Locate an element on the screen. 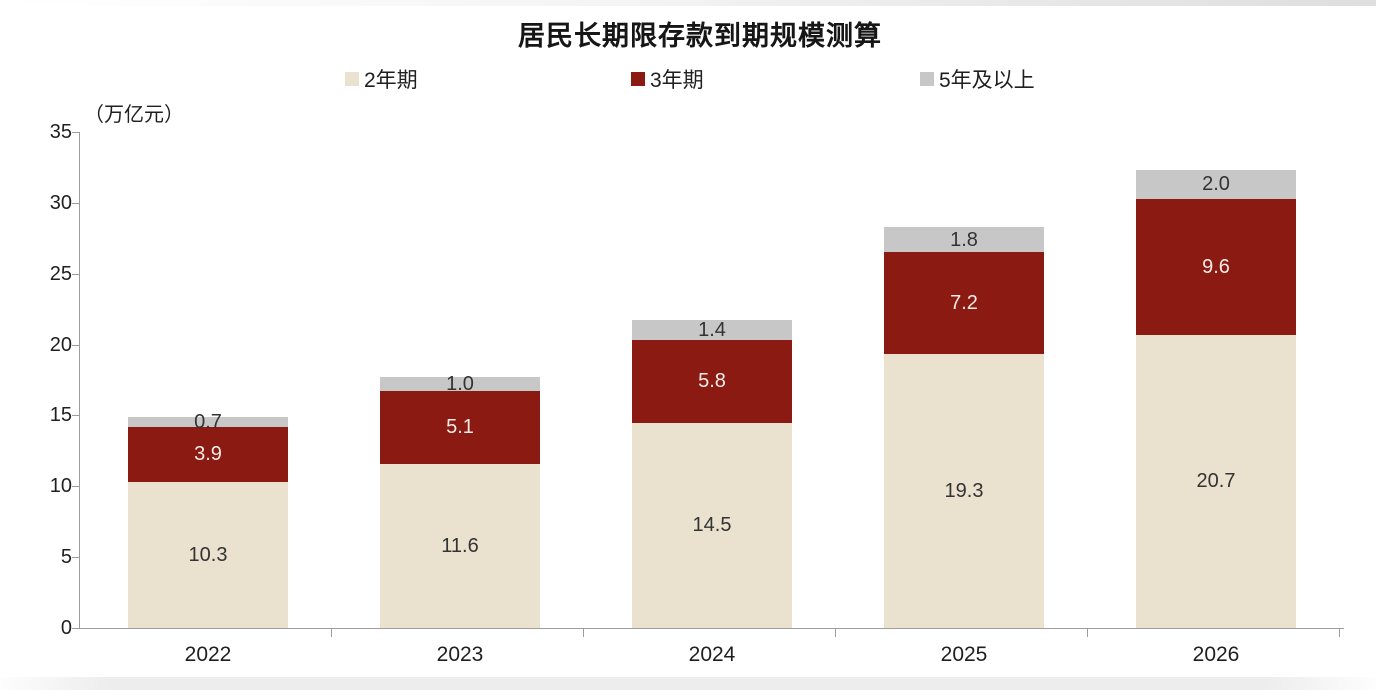 The height and width of the screenshot is (690, 1376). y-axis-line is located at coordinates (79, 380).